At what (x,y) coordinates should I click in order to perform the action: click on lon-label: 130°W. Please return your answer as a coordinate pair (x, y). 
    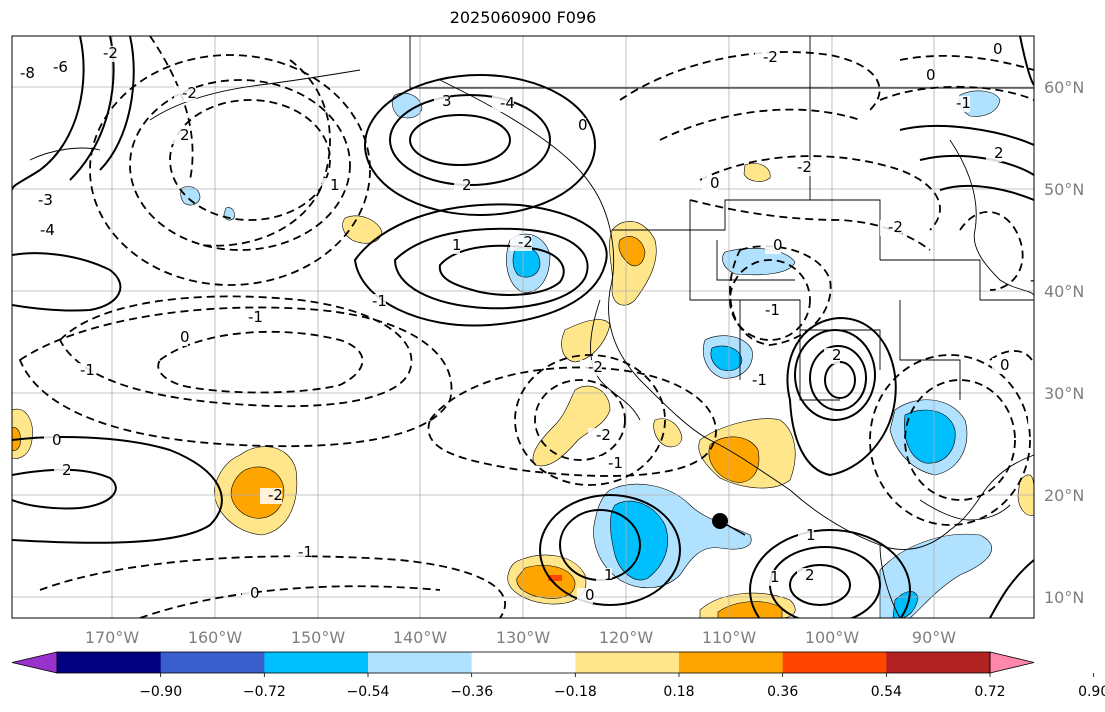
    Looking at the image, I should click on (523, 637).